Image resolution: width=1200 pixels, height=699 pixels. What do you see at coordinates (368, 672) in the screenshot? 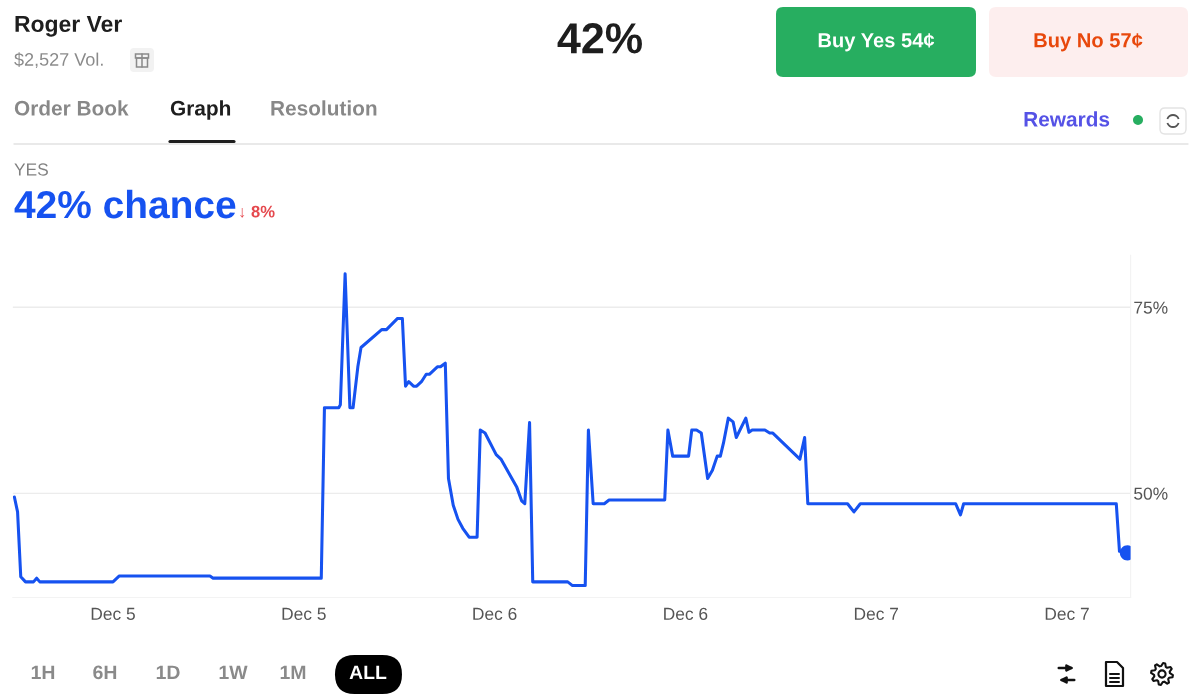
I see `text: ALL` at bounding box center [368, 672].